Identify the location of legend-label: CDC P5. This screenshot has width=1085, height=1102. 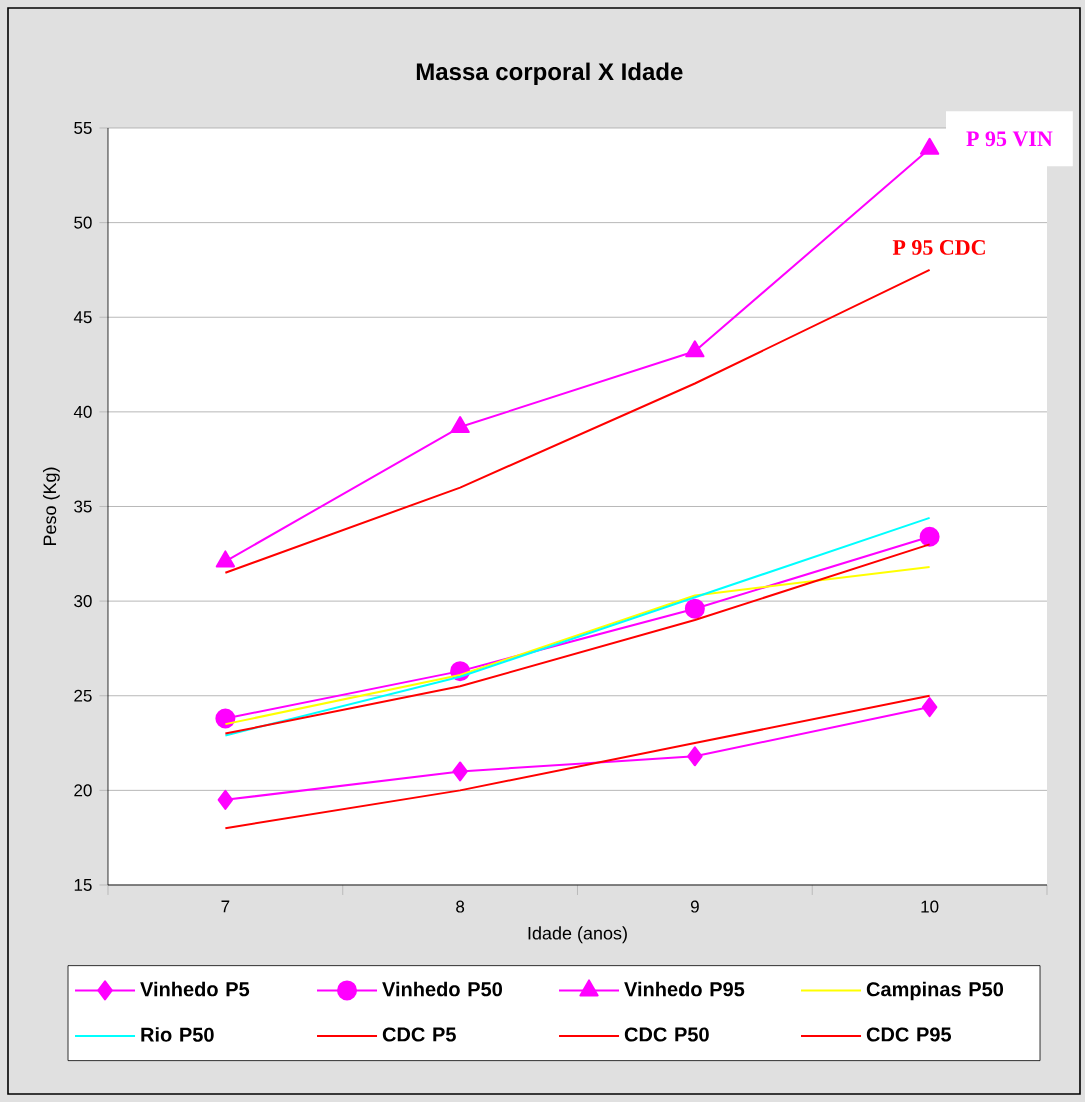
(419, 1034).